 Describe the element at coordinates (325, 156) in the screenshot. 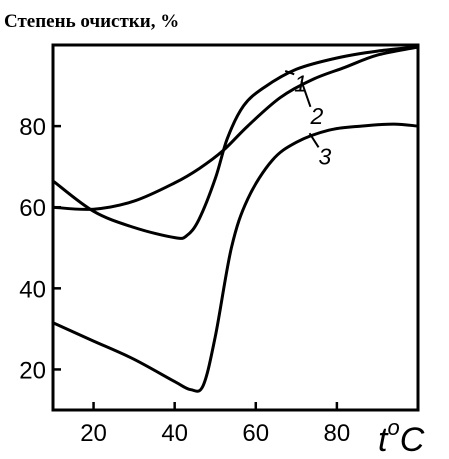

I see `curve-label-3: 3` at that location.